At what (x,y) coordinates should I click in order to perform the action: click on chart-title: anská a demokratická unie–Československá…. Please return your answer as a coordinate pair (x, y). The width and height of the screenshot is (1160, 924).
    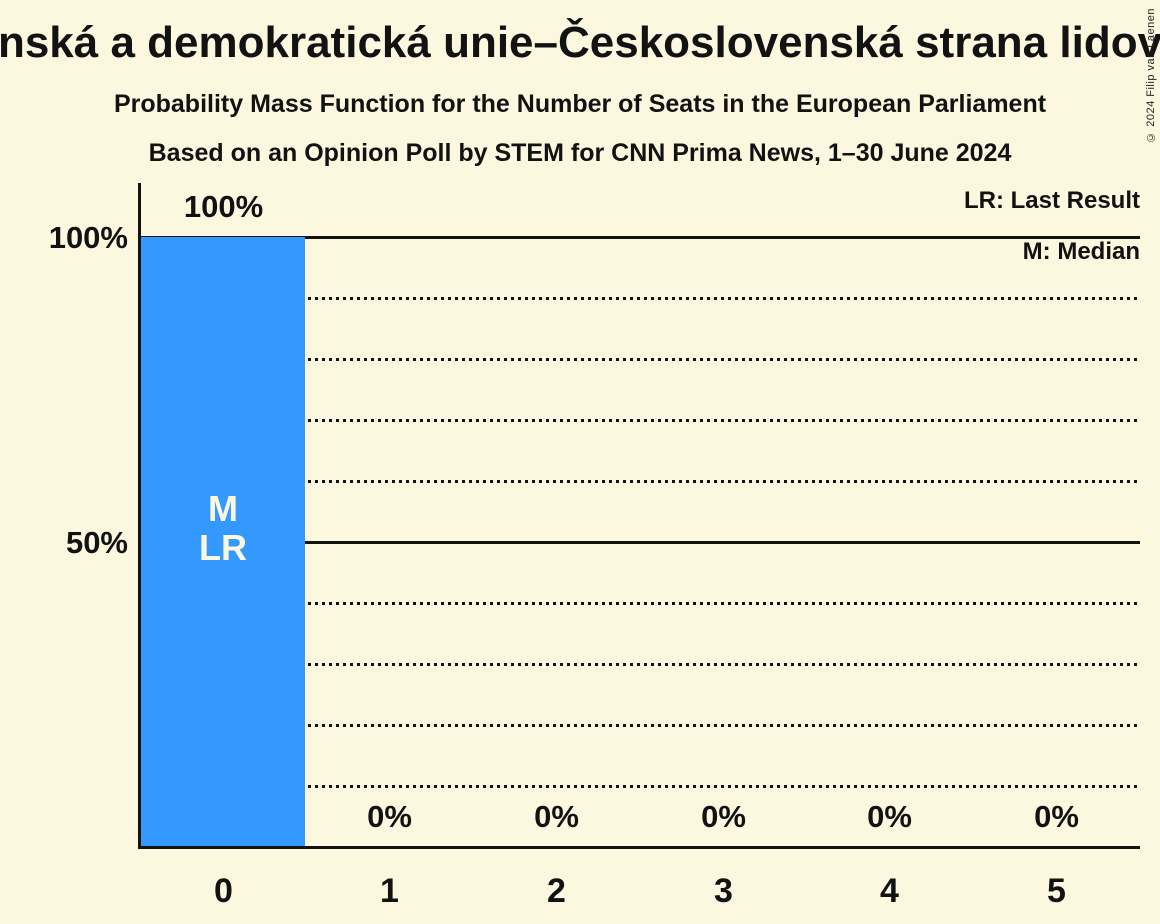
    Looking at the image, I should click on (580, 42).